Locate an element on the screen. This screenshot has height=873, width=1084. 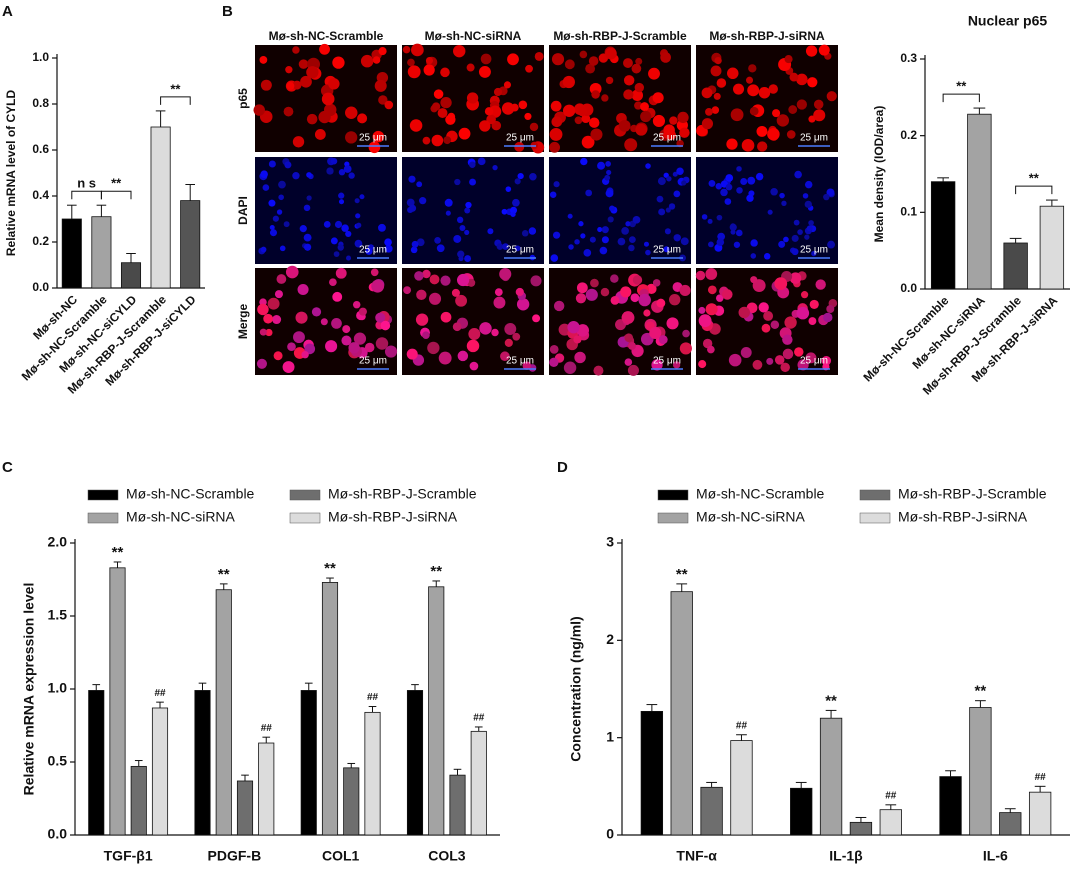
legend-label: Mø-sh-NC-Scramble is located at coordinates (190, 494).